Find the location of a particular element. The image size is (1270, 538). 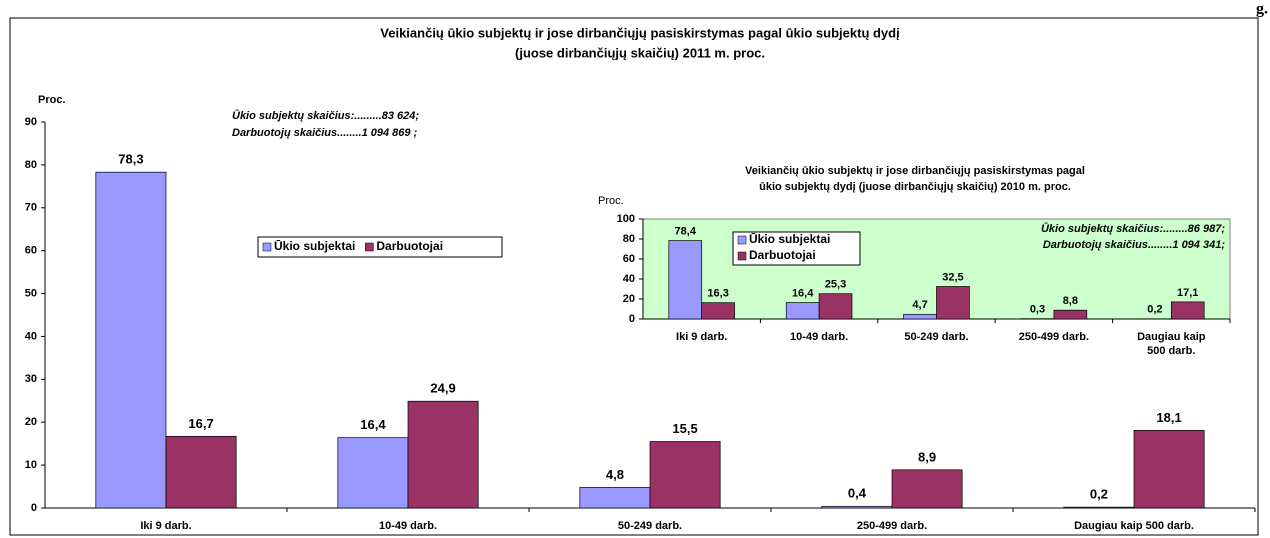

data-label: 8,8 is located at coordinates (1070, 301).